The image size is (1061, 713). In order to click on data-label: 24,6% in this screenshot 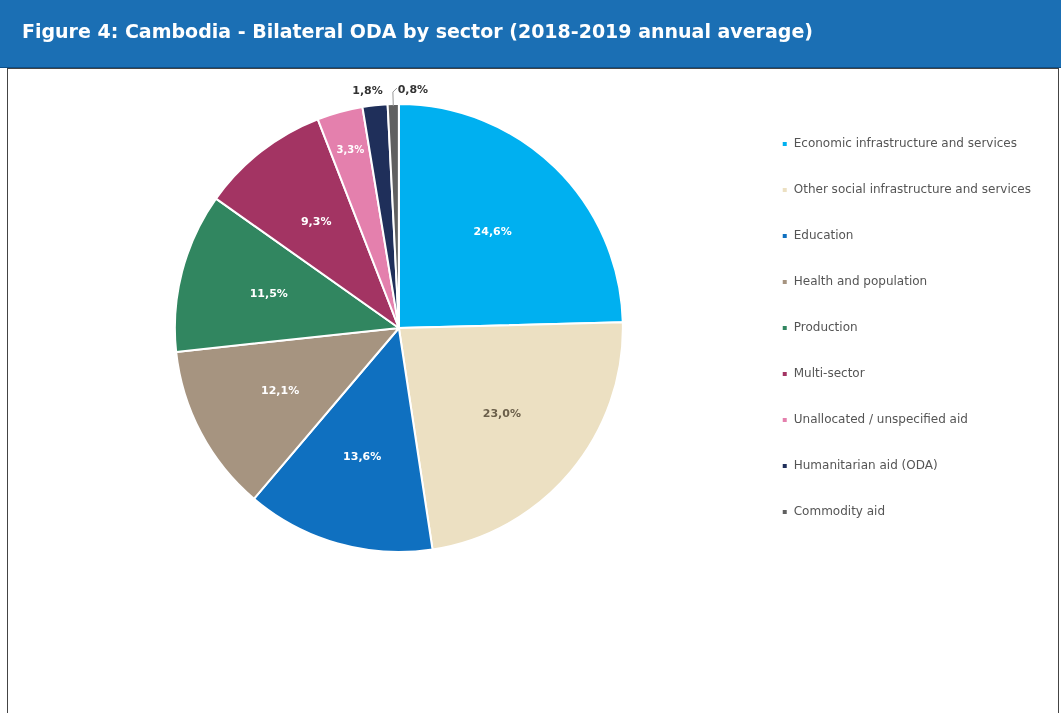, I will do `click(492, 231)`.